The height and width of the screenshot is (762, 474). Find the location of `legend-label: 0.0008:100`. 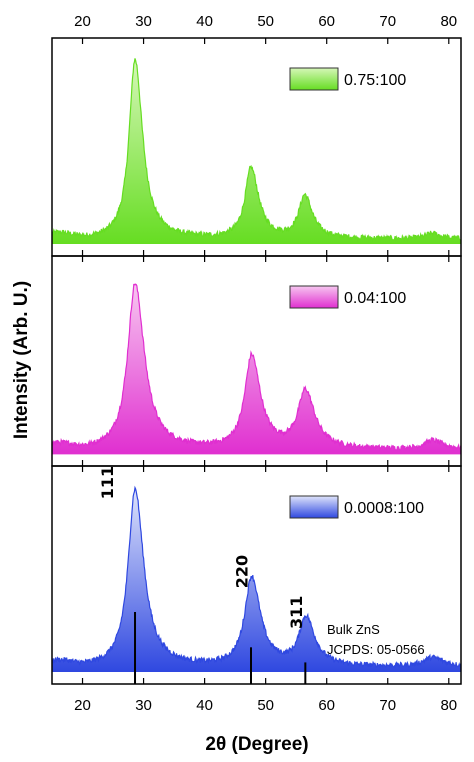

legend-label: 0.0008:100 is located at coordinates (384, 508).